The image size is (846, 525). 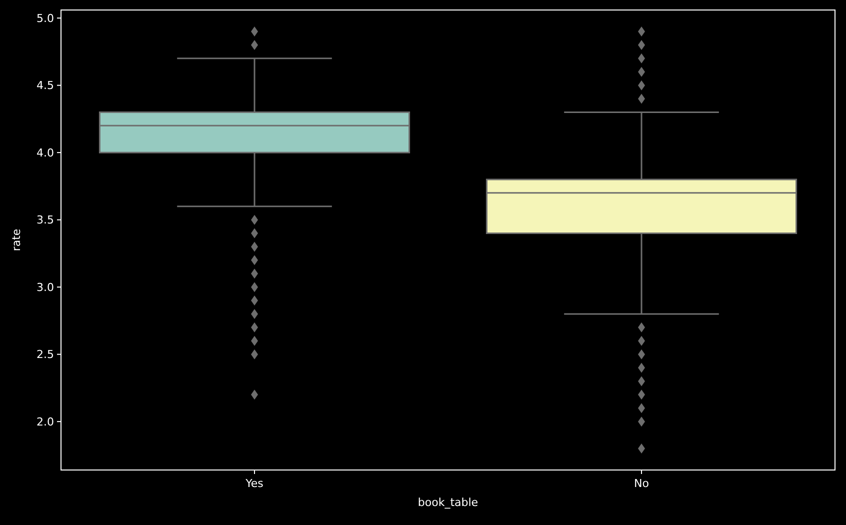 What do you see at coordinates (448, 502) in the screenshot?
I see `x-axis-title: book_table` at bounding box center [448, 502].